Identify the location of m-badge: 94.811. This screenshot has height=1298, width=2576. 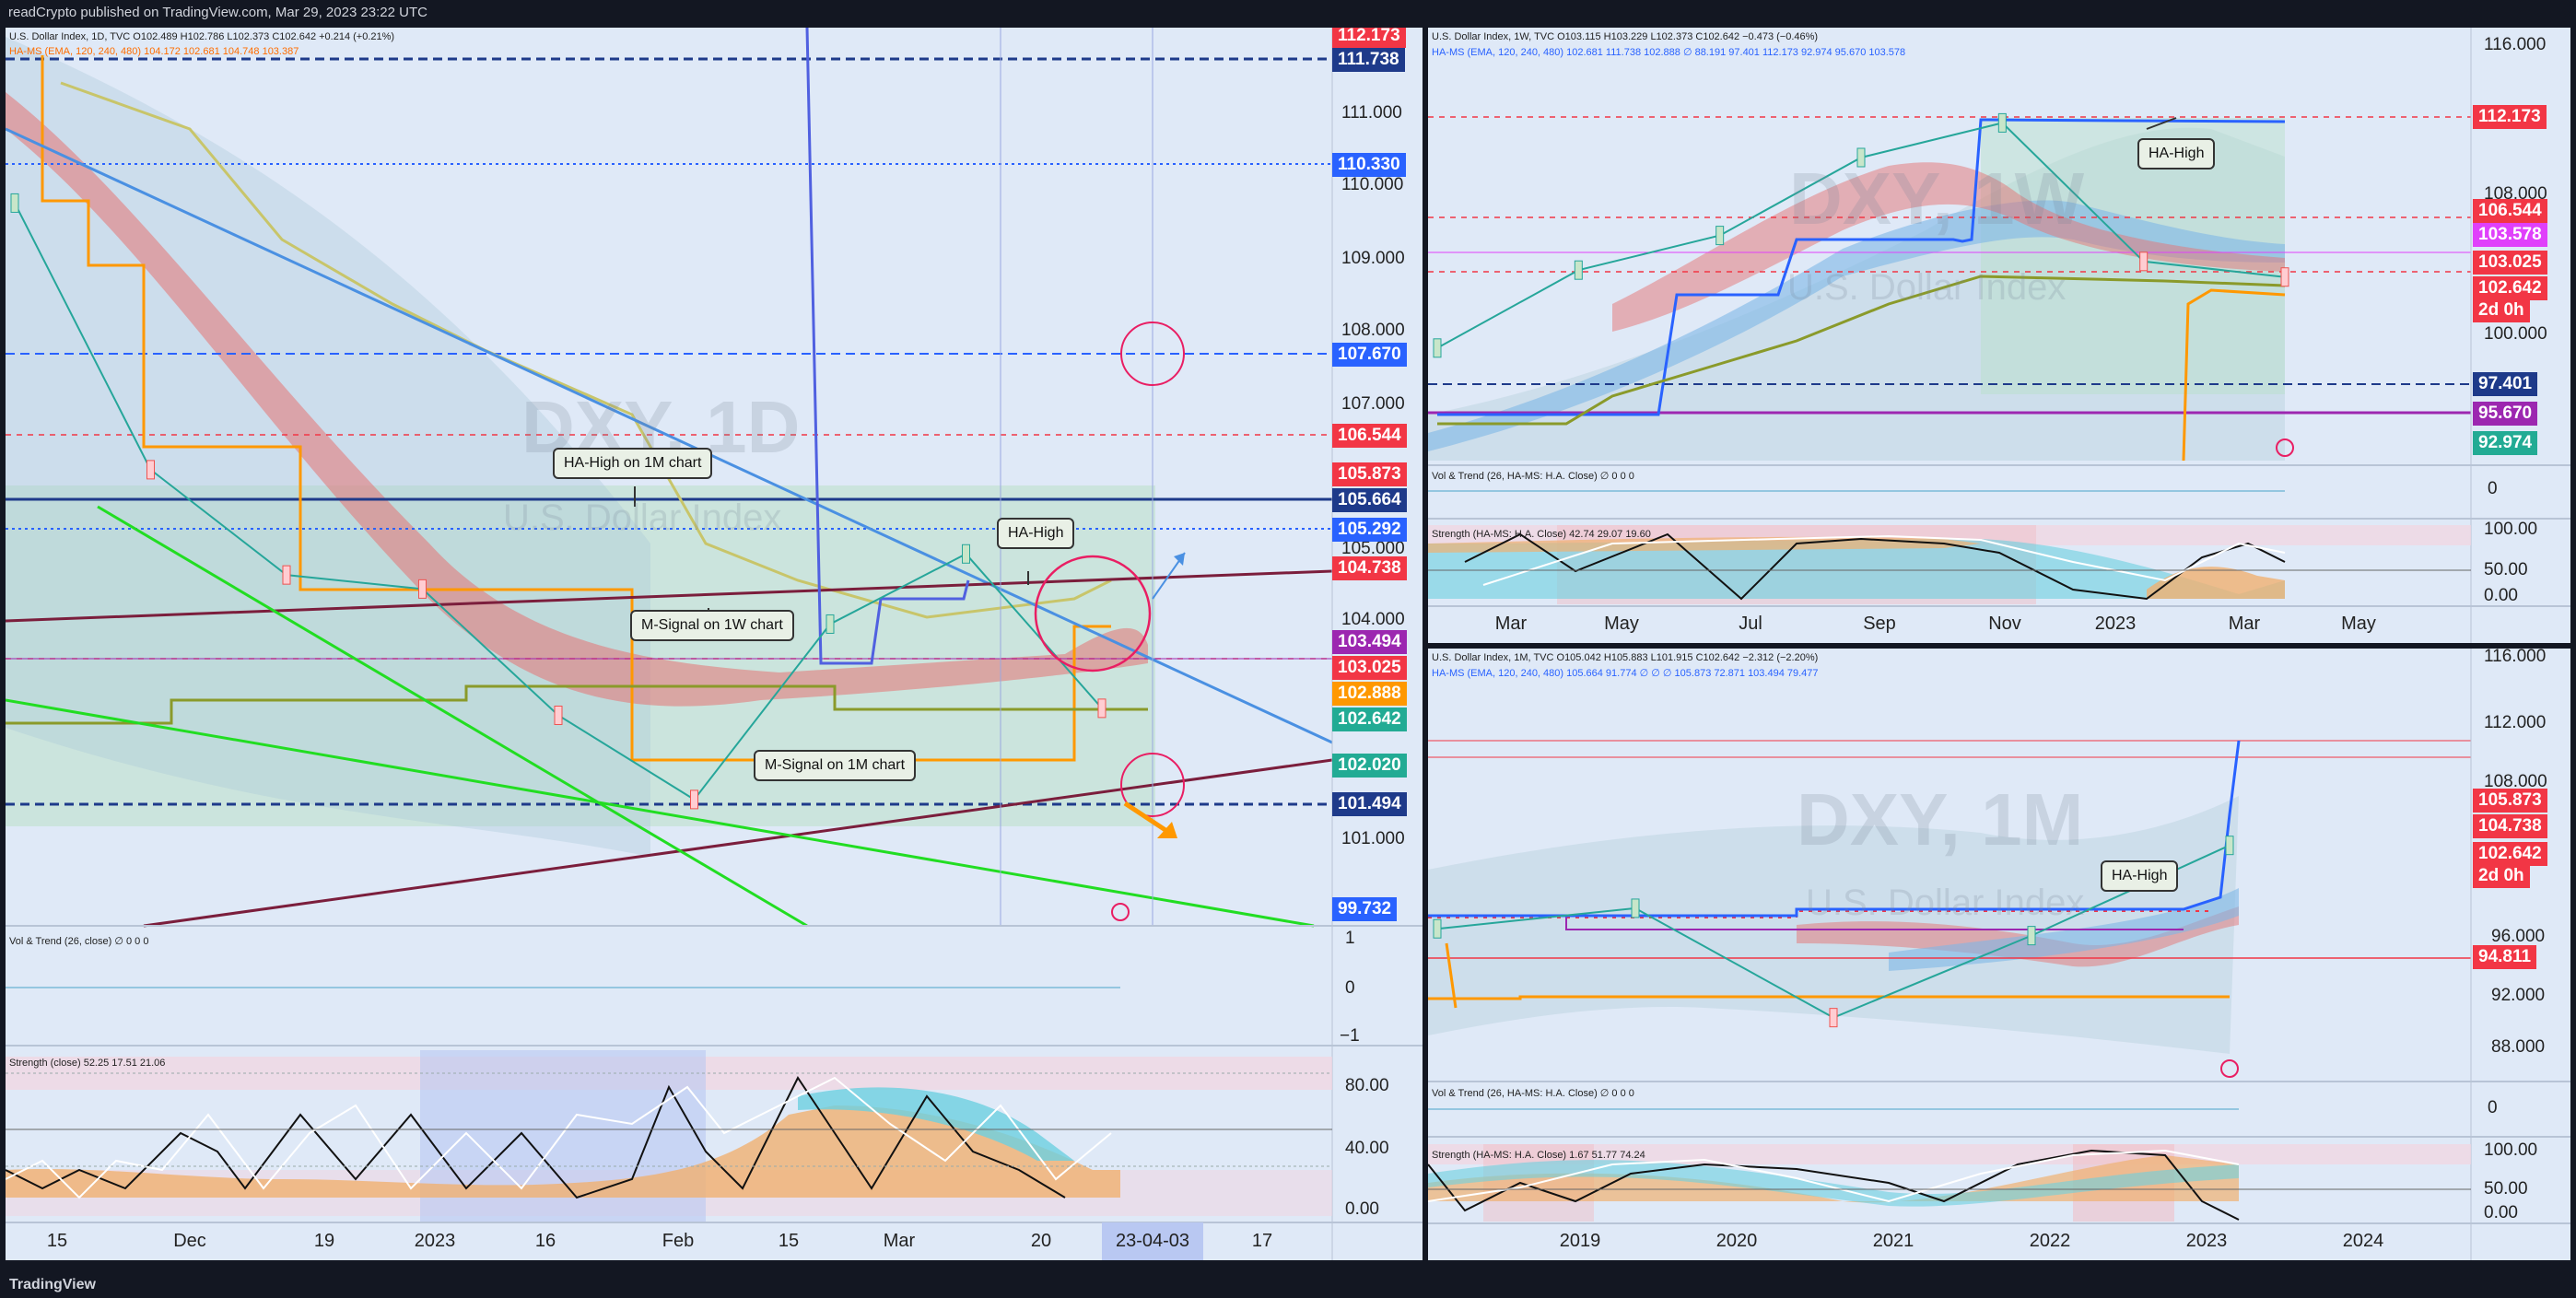
(2505, 957).